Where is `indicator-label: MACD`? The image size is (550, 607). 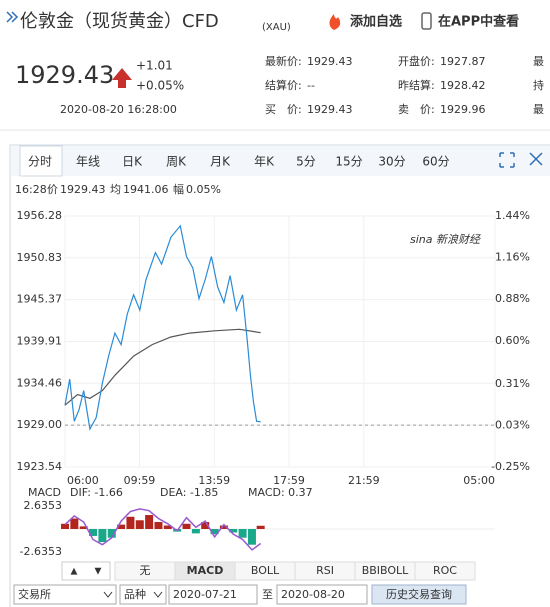 indicator-label: MACD is located at coordinates (205, 570).